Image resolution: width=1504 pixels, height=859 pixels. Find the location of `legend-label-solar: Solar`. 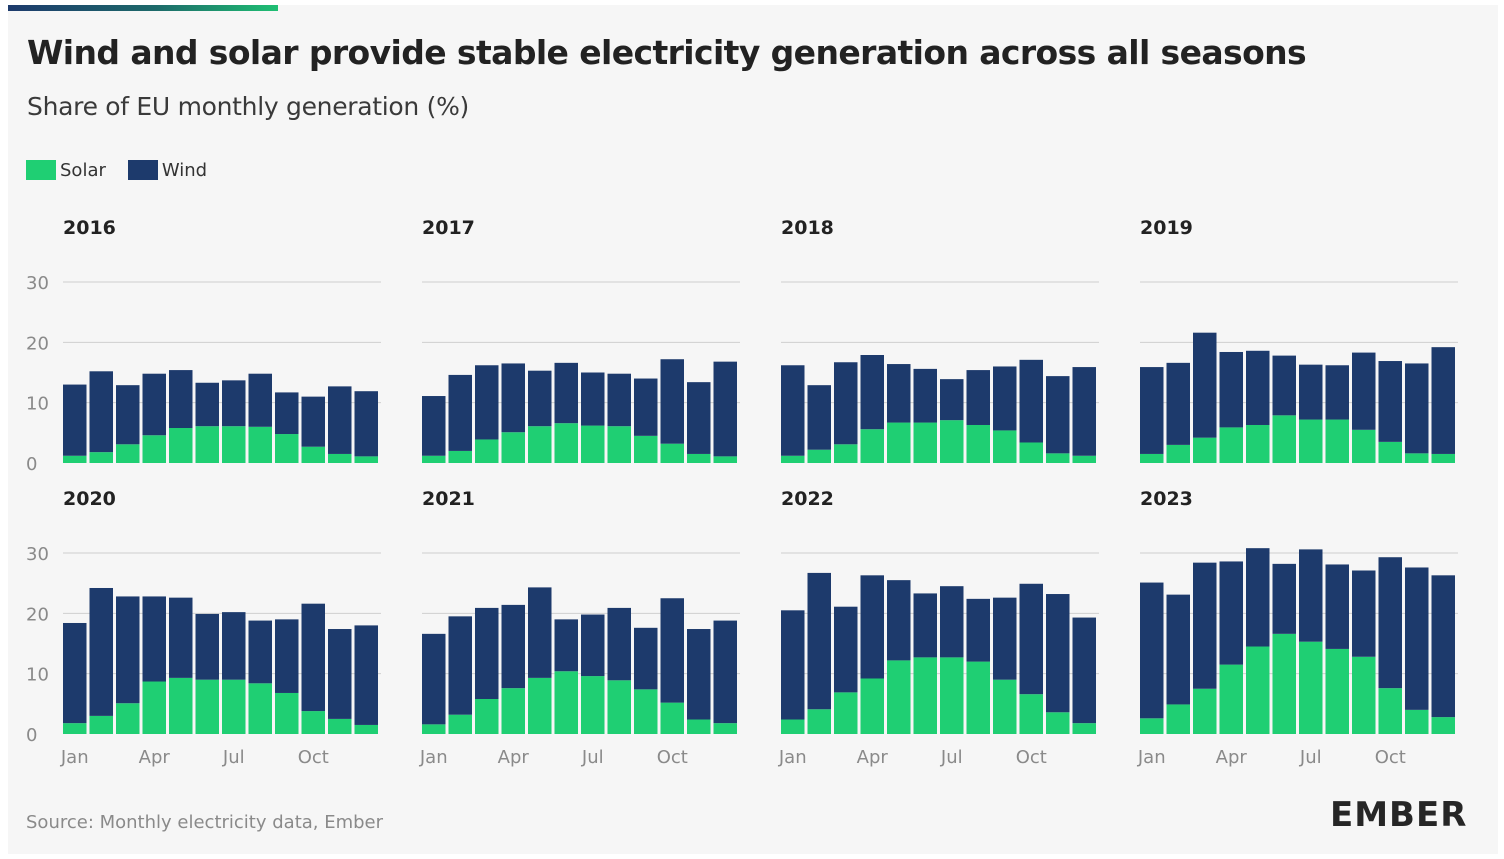

legend-label-solar: Solar is located at coordinates (83, 170).